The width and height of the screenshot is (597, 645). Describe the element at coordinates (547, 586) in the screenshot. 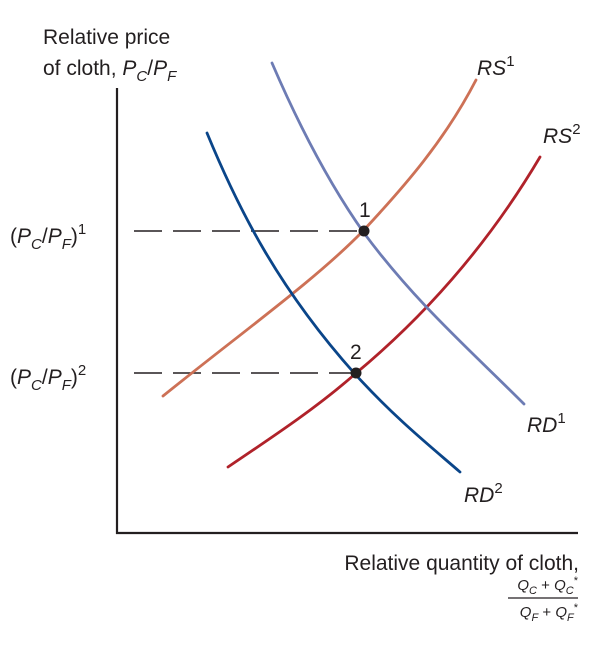

I see `x-axis-title-numerator: QC + QC*` at that location.